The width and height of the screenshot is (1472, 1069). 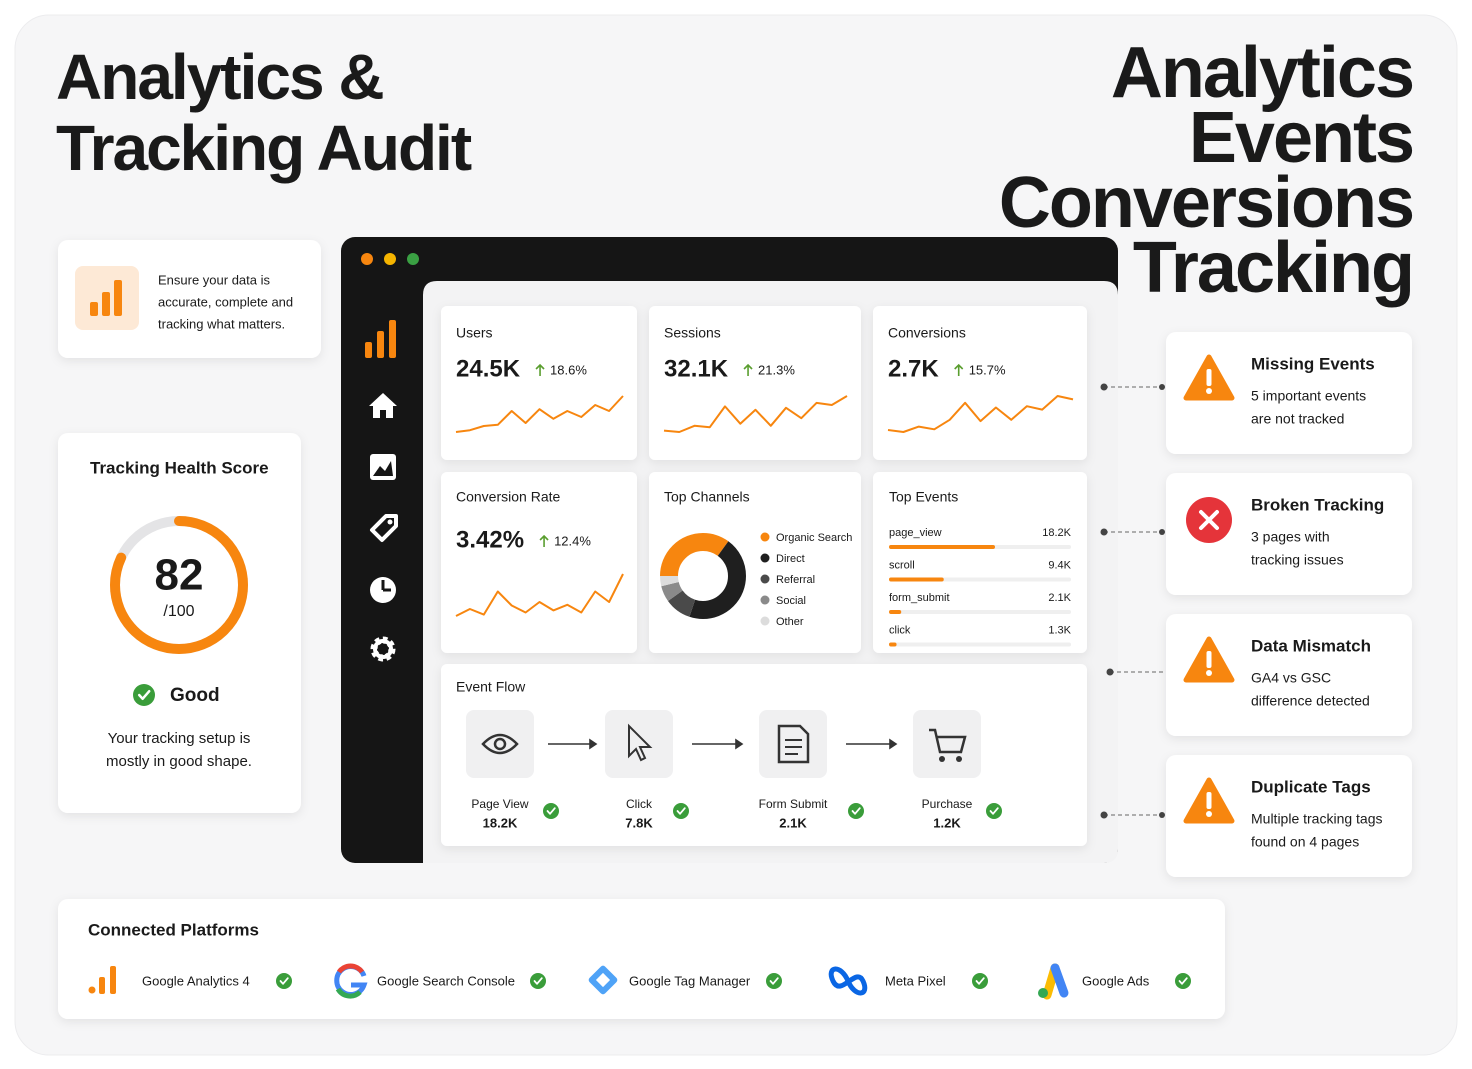 I want to click on metric-label: Conversion Rate, so click(x=508, y=497).